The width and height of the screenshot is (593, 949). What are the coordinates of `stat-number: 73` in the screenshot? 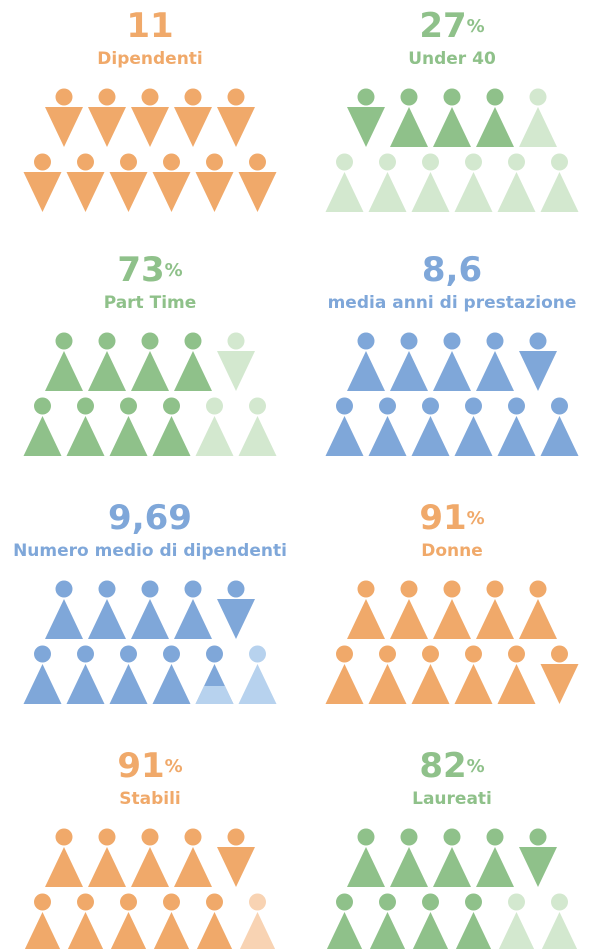 It's located at (140, 270).